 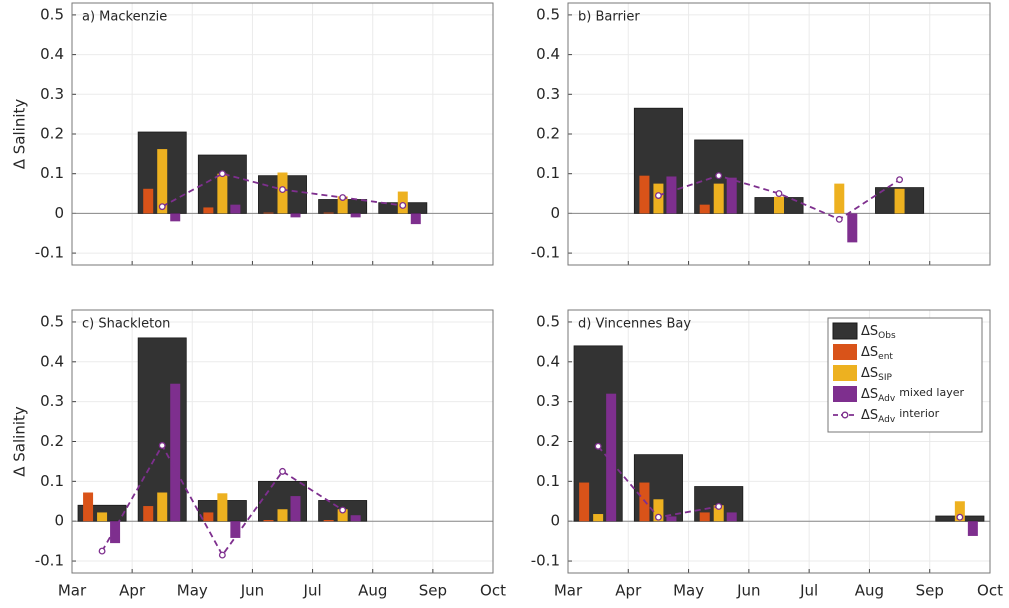 I want to click on x-tick-label: Jun, so click(x=748, y=591).